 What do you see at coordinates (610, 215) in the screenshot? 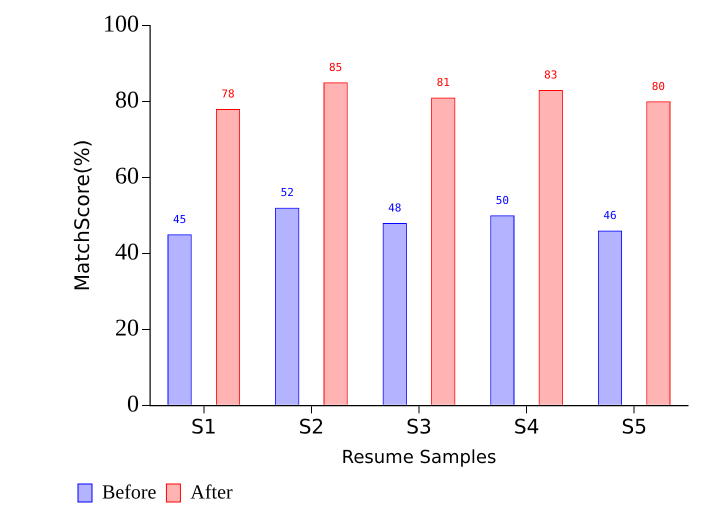
I see `data-label: 46` at bounding box center [610, 215].